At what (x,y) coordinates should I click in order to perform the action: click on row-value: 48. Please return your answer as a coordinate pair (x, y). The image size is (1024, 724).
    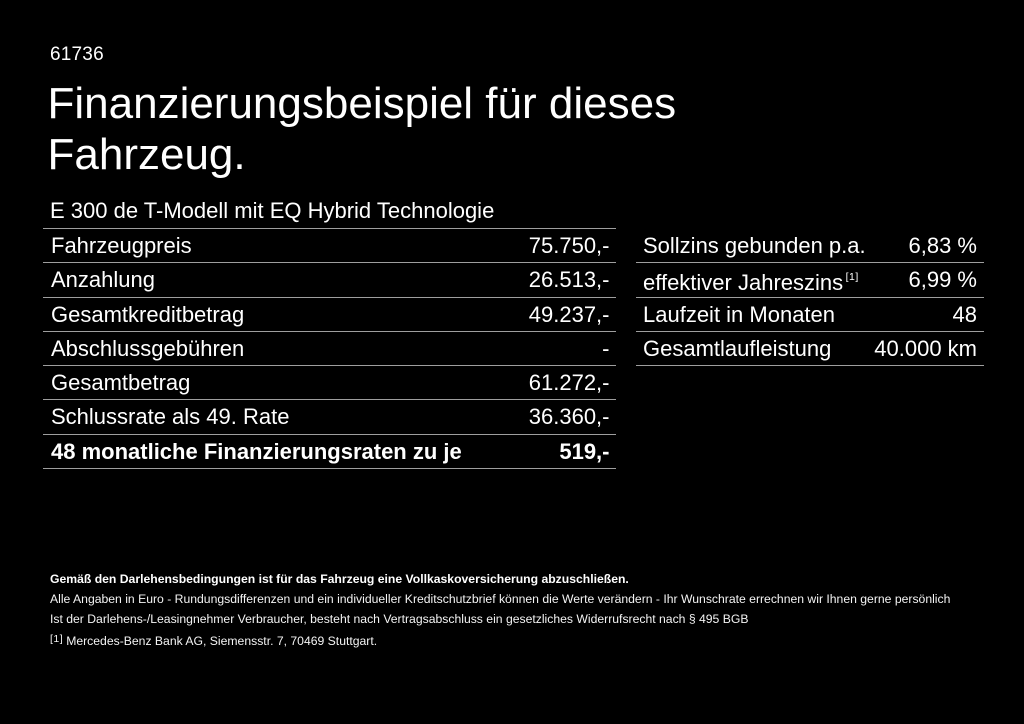
    Looking at the image, I should click on (964, 314).